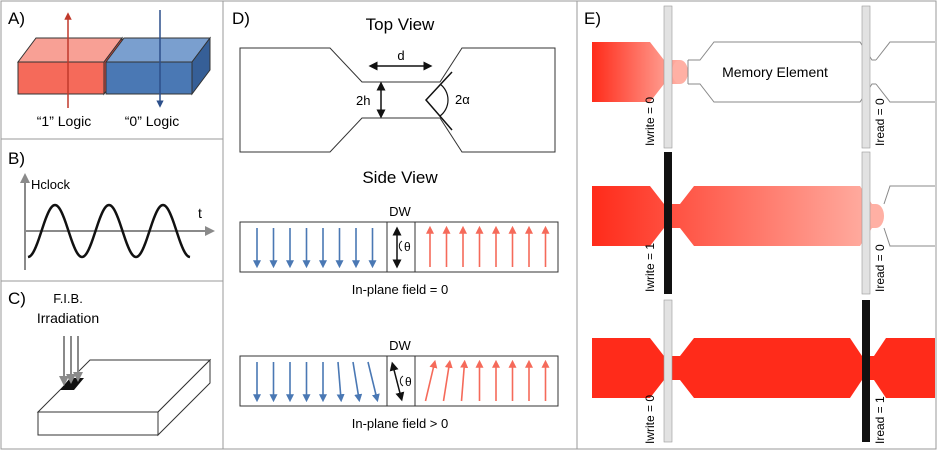  What do you see at coordinates (438, 101) in the screenshot?
I see `notch-angle-lines` at bounding box center [438, 101].